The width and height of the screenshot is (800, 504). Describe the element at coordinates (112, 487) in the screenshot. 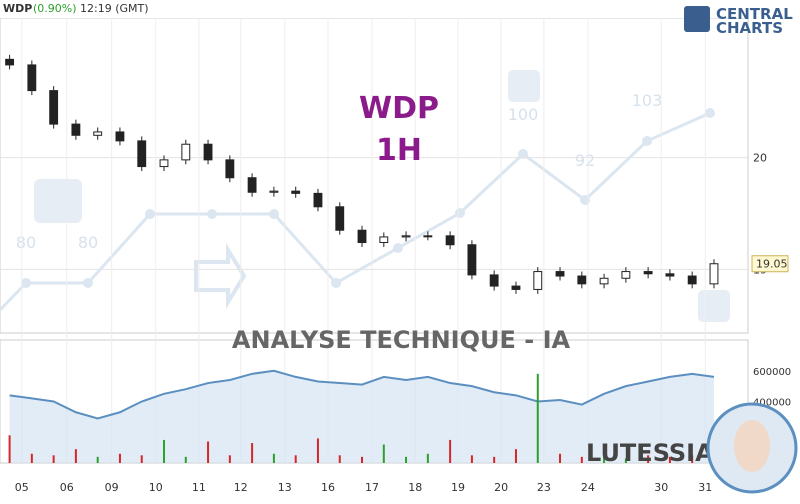

I see `x-tick-label: 09` at that location.